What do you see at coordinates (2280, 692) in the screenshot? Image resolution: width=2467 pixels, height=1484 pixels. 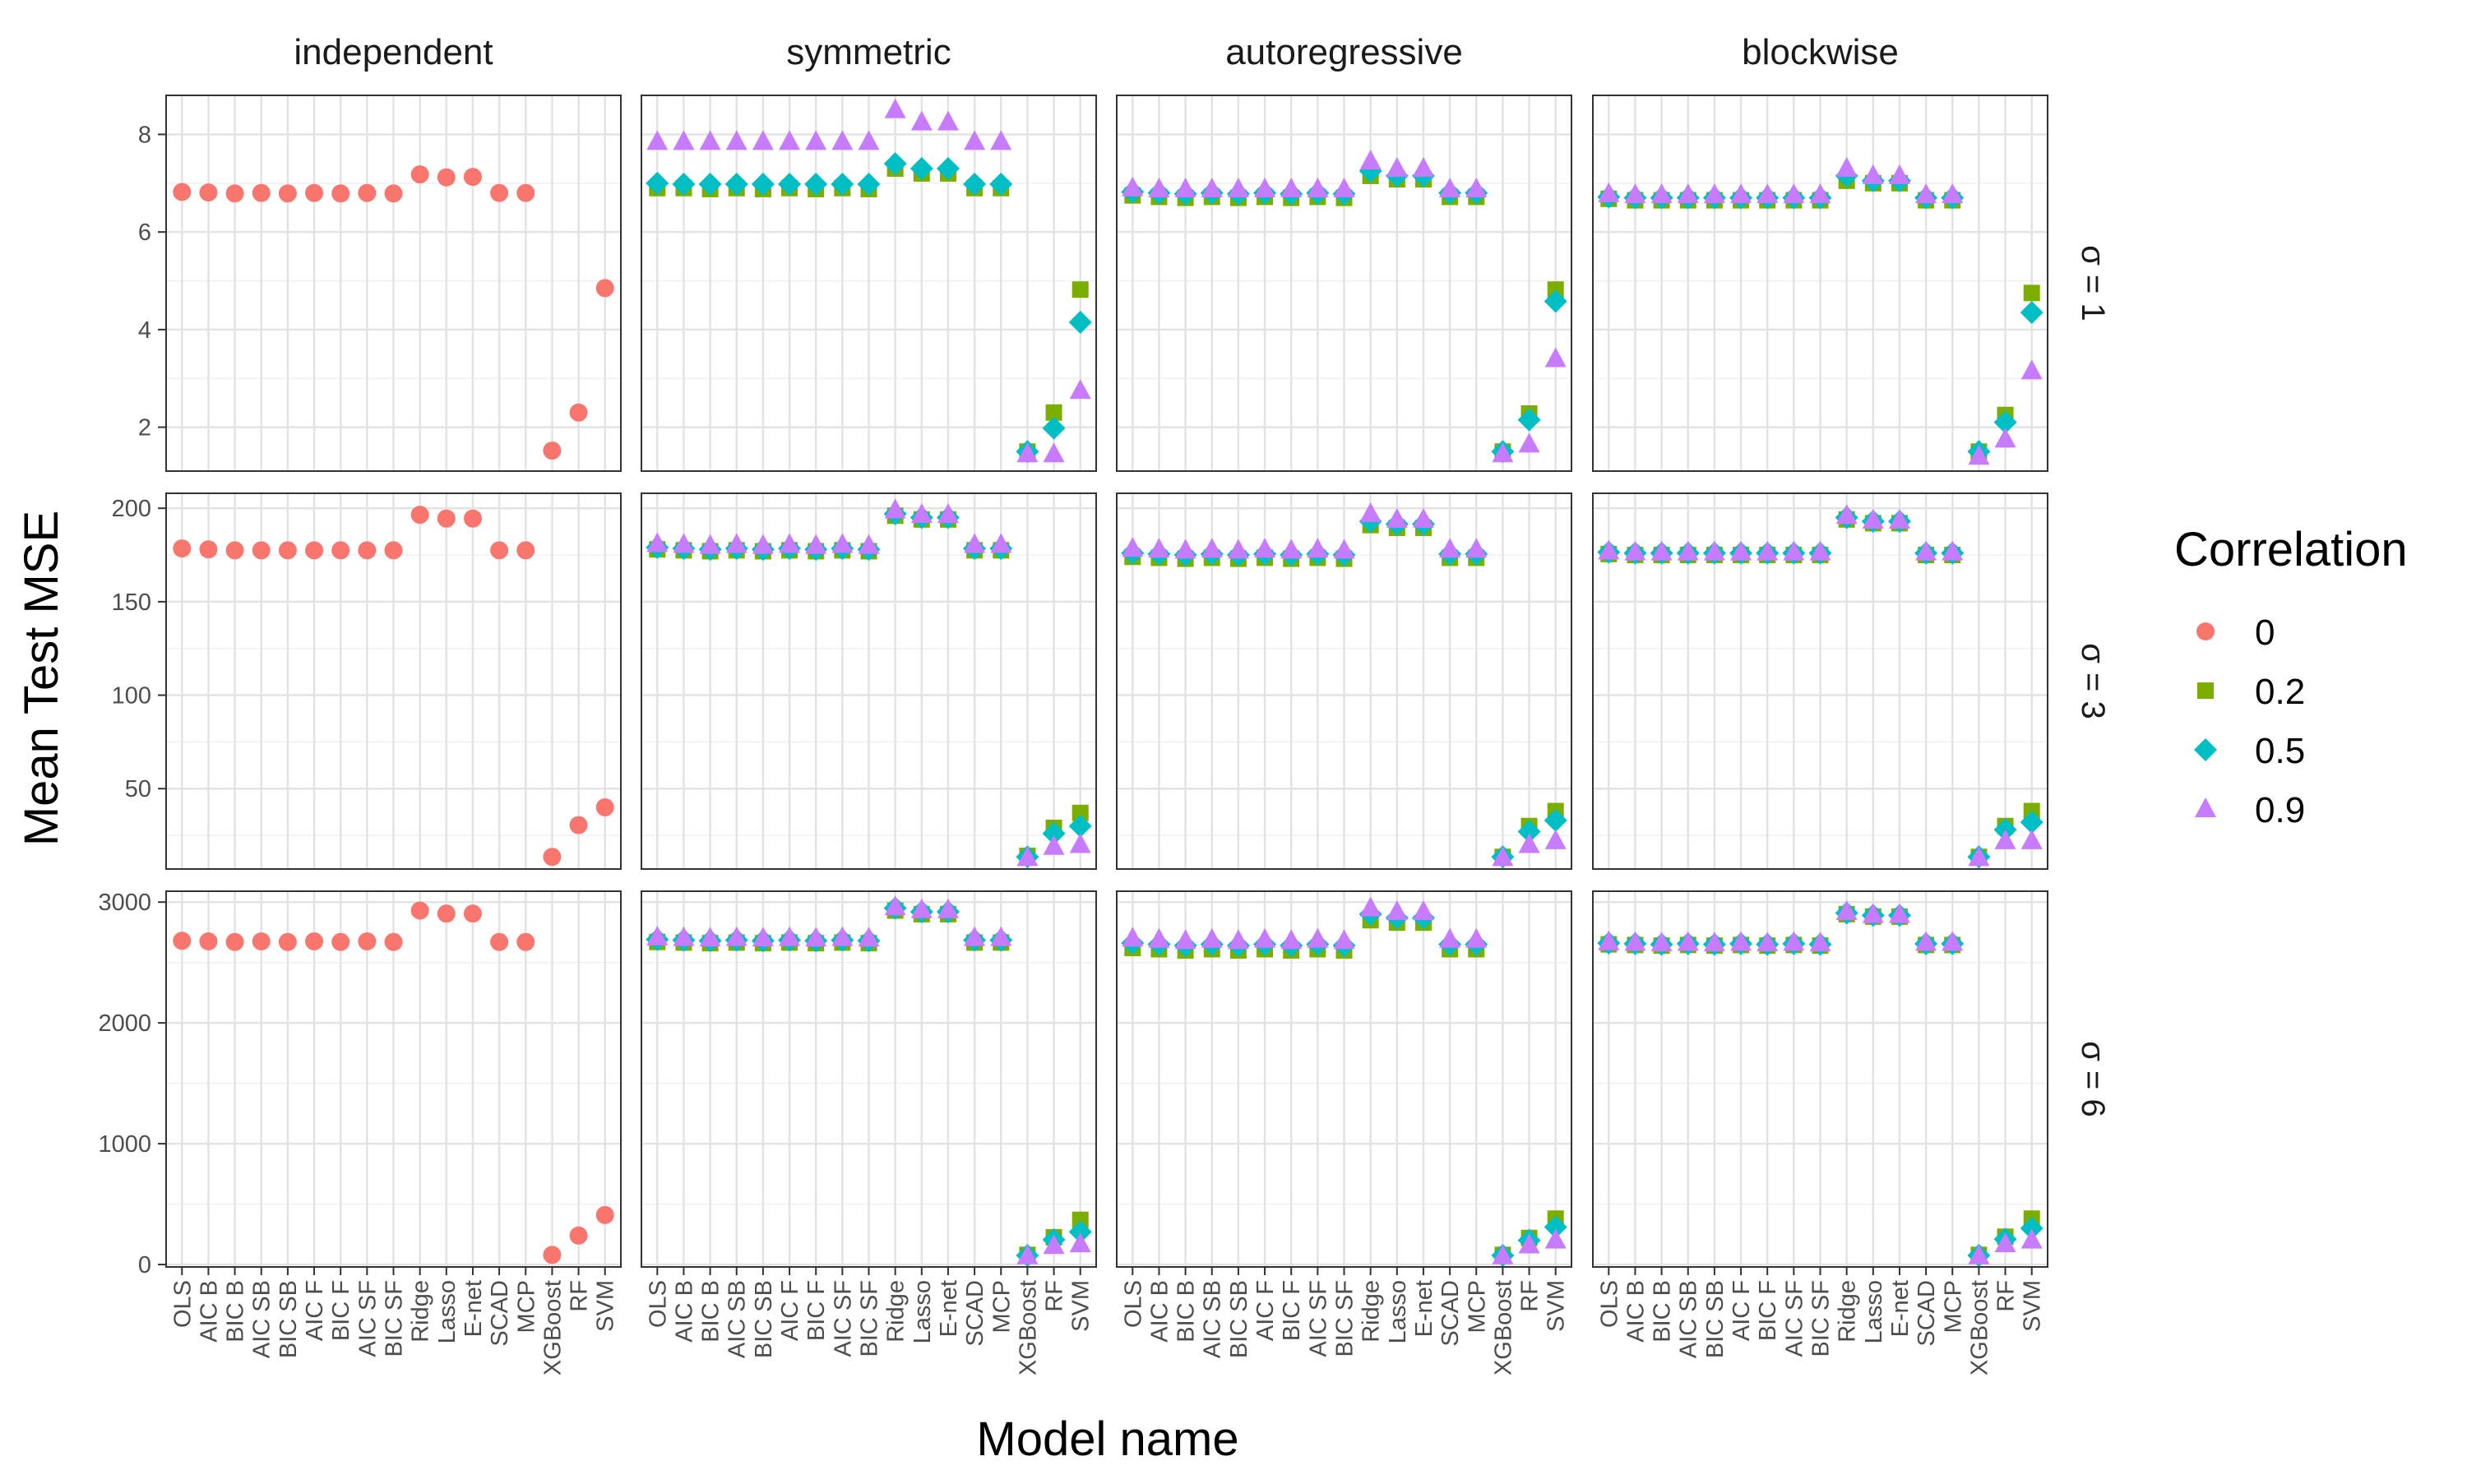 I see `legend-label: 0.2` at bounding box center [2280, 692].